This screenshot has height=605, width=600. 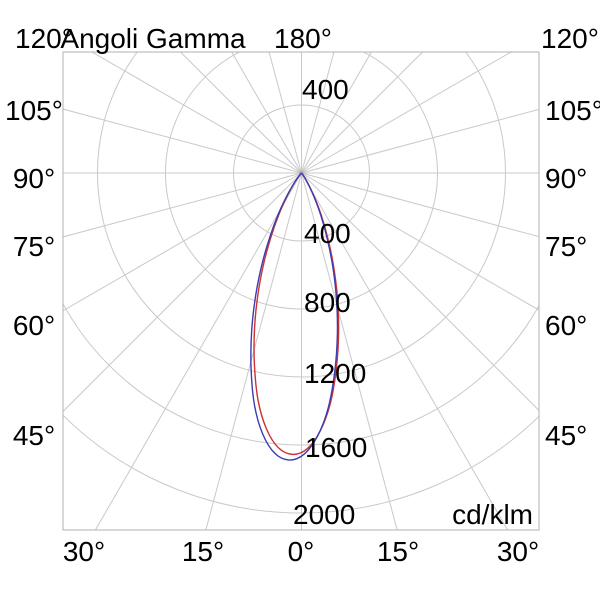 What do you see at coordinates (335, 373) in the screenshot?
I see `radial-label-1200: 1200` at bounding box center [335, 373].